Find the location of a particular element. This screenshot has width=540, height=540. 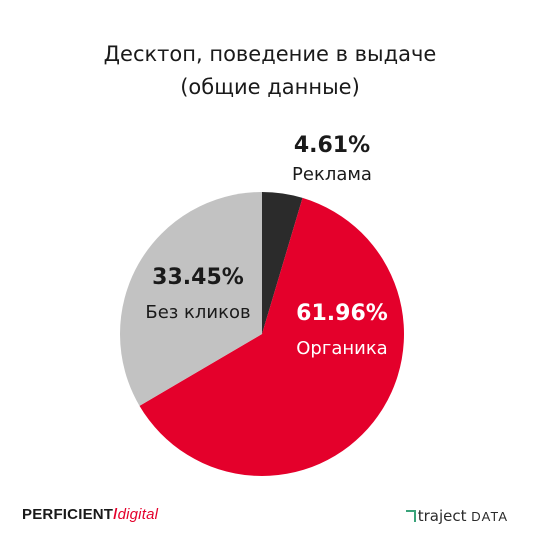

chart-title: Десктоп, поведение в выдаче is located at coordinates (270, 54).